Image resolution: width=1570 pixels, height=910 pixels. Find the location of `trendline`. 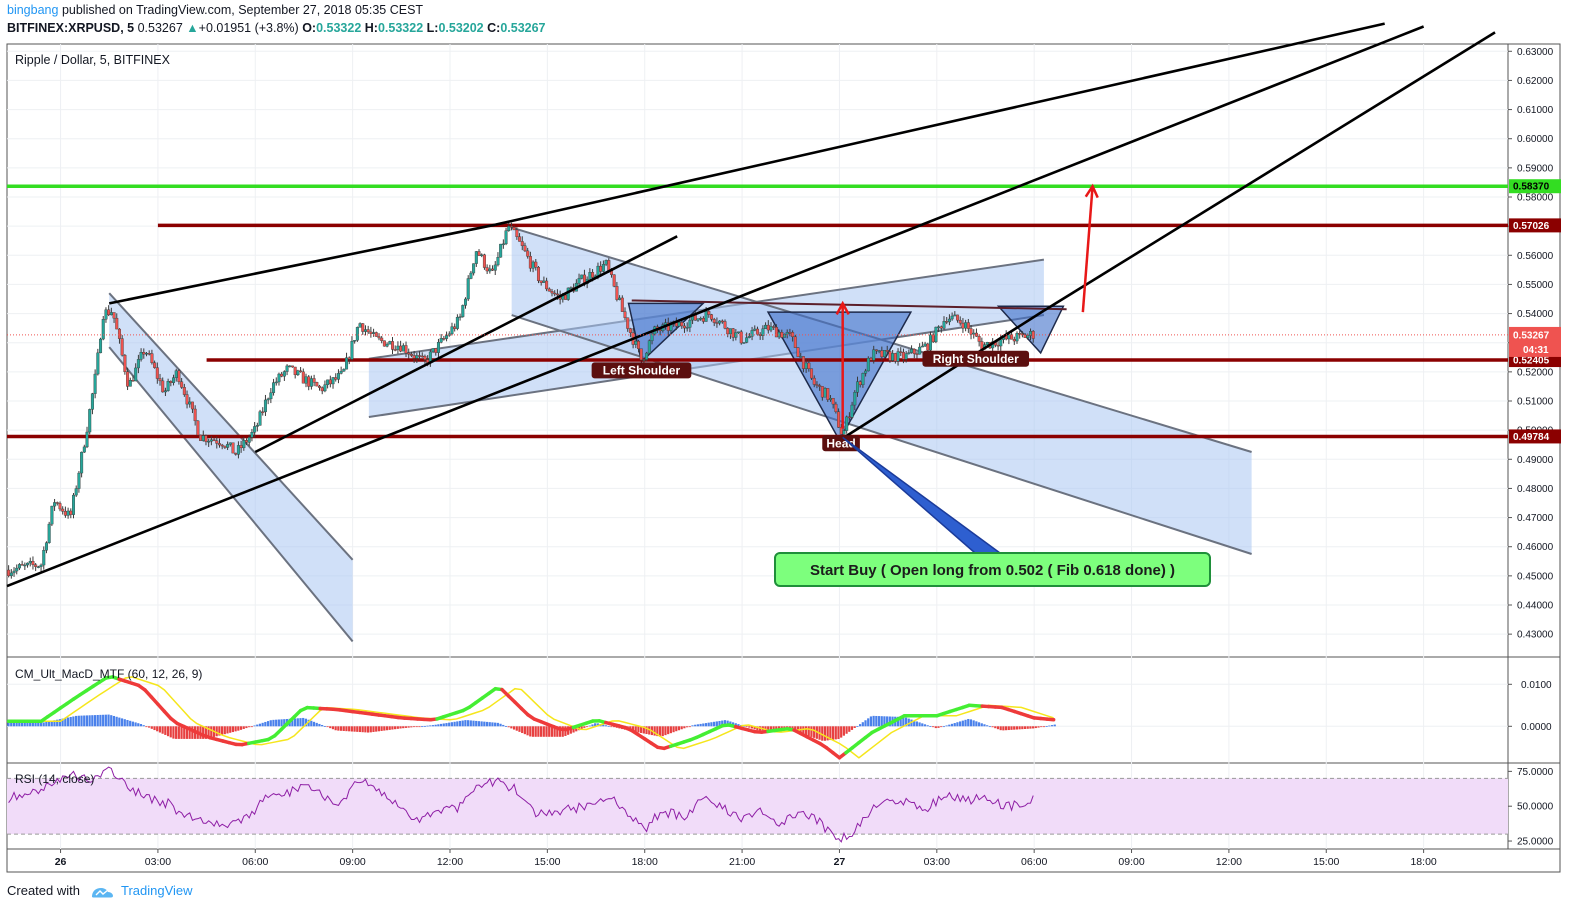

trendline is located at coordinates (466, 344).